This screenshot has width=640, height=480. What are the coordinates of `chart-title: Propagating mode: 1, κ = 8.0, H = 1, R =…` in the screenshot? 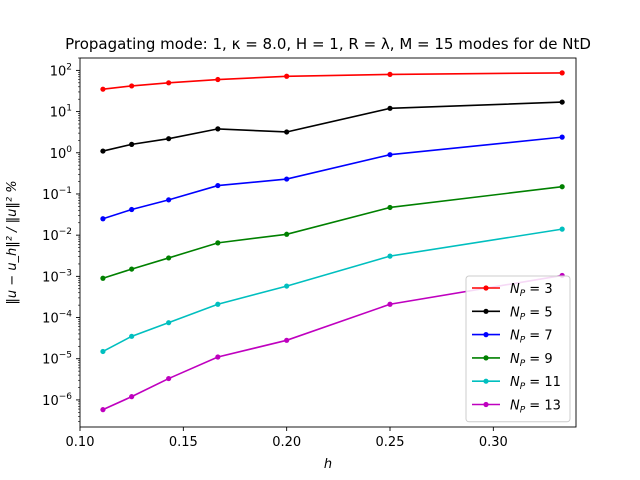 It's located at (328, 44).